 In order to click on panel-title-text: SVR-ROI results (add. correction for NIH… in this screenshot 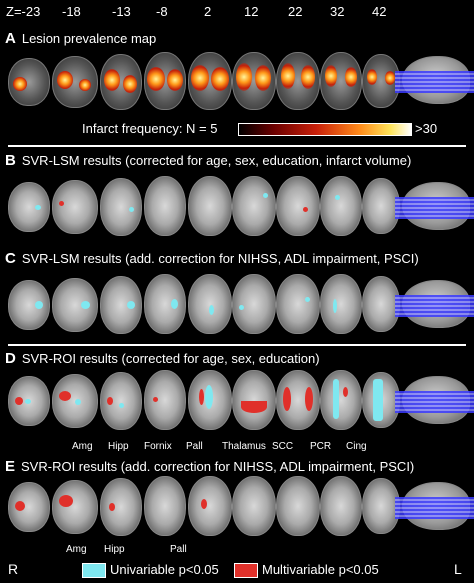, I will do `click(218, 466)`.